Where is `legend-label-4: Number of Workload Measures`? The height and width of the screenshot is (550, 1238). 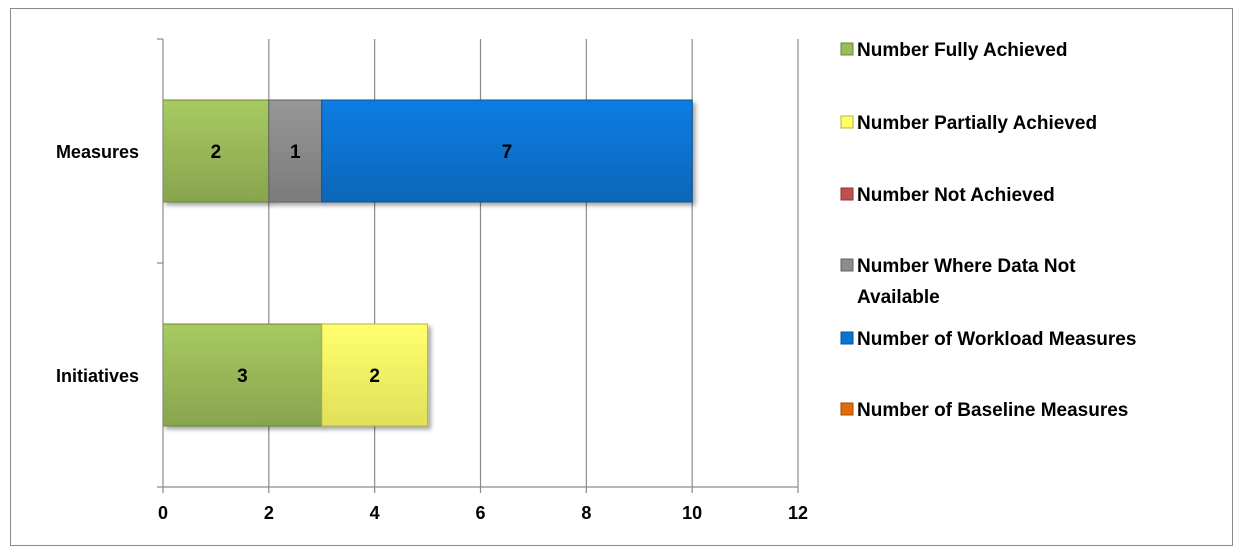 legend-label-4: Number of Workload Measures is located at coordinates (996, 339).